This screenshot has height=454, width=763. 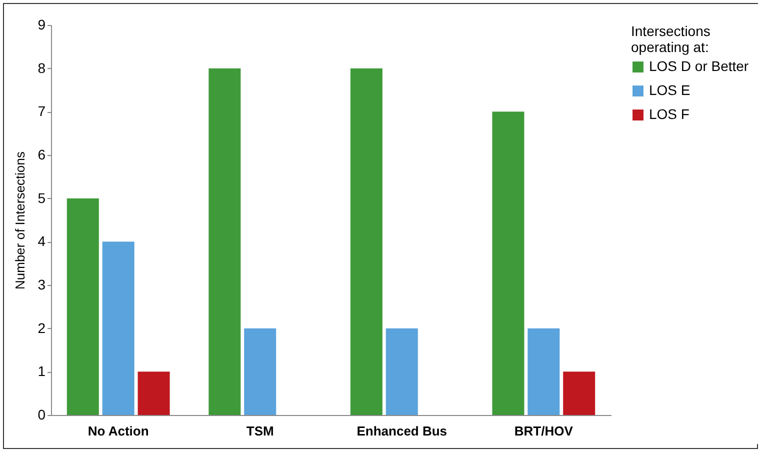 I want to click on y-tick-label: 0, so click(x=42, y=414).